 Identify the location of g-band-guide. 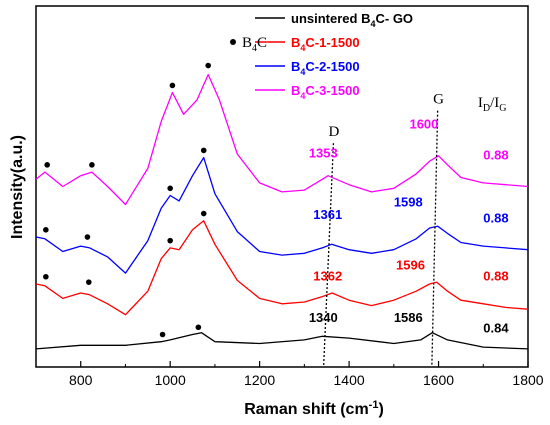
(435, 239).